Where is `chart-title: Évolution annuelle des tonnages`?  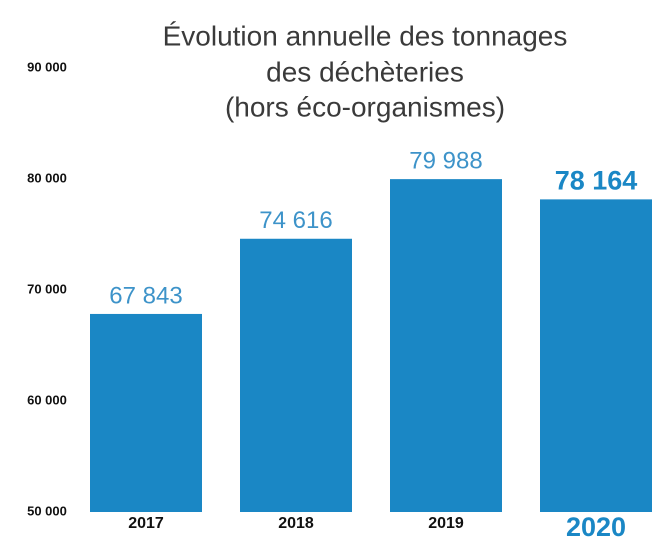
chart-title: Évolution annuelle des tonnages is located at coordinates (365, 35).